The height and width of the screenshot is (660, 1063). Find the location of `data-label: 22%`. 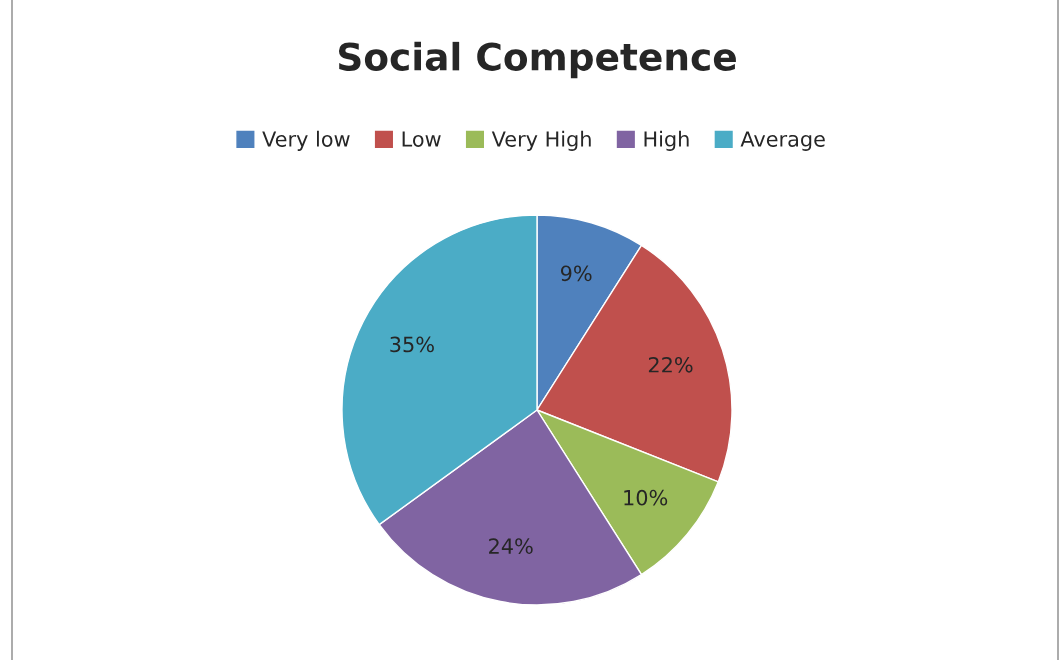

data-label: 22% is located at coordinates (670, 364).